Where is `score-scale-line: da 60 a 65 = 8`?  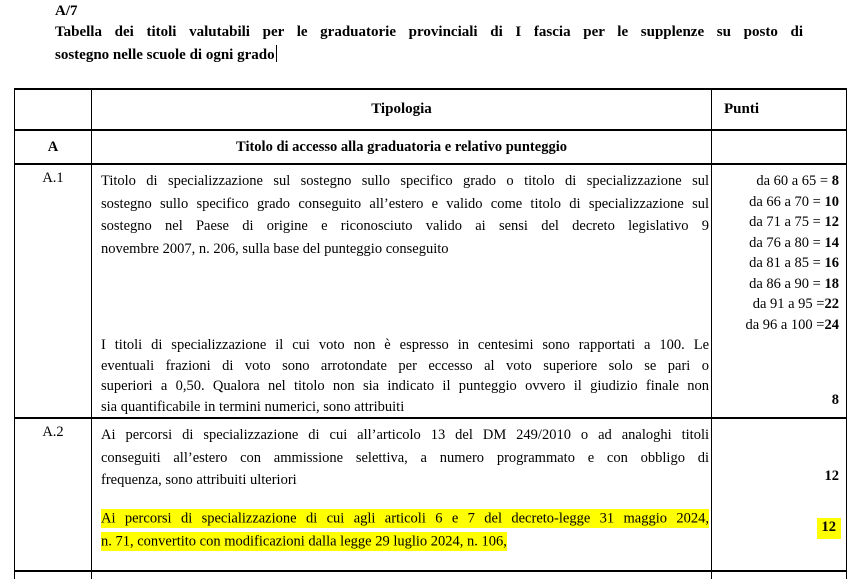
score-scale-line: da 60 a 65 = 8 is located at coordinates (797, 181).